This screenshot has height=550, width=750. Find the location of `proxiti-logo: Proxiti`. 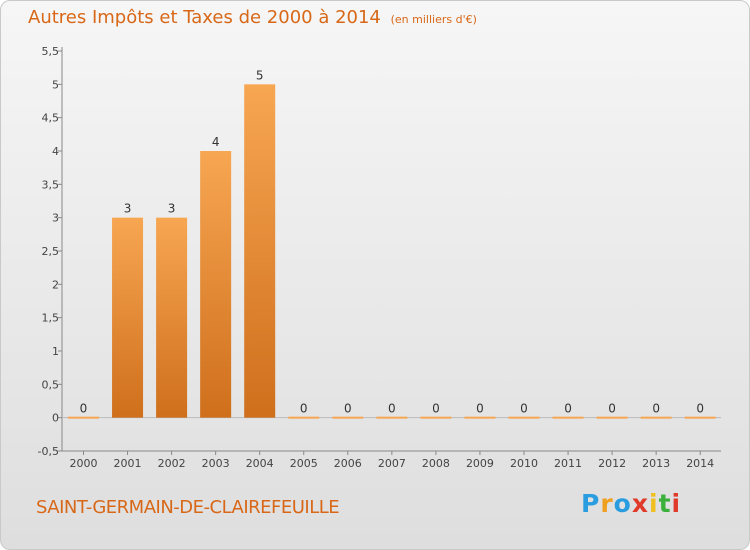

proxiti-logo: Proxiti is located at coordinates (631, 503).